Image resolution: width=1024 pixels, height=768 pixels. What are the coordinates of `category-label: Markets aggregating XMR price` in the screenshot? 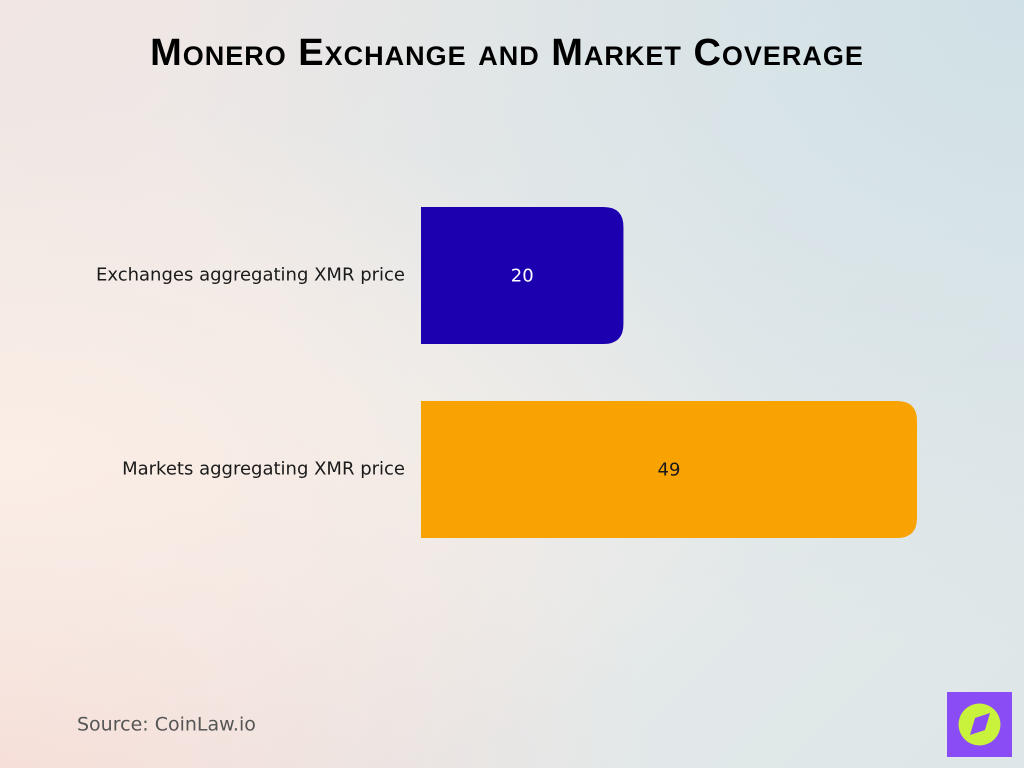 It's located at (263, 469).